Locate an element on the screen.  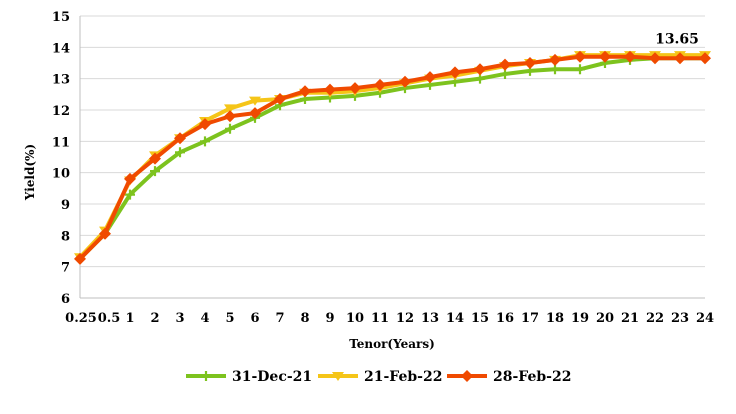
y-tick-label: 15 is located at coordinates (61, 17).